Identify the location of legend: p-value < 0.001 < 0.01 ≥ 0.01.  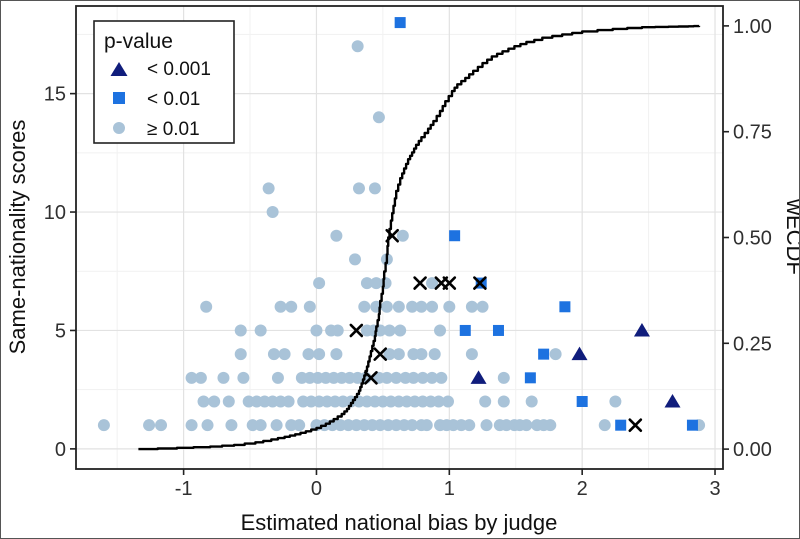
(164, 82).